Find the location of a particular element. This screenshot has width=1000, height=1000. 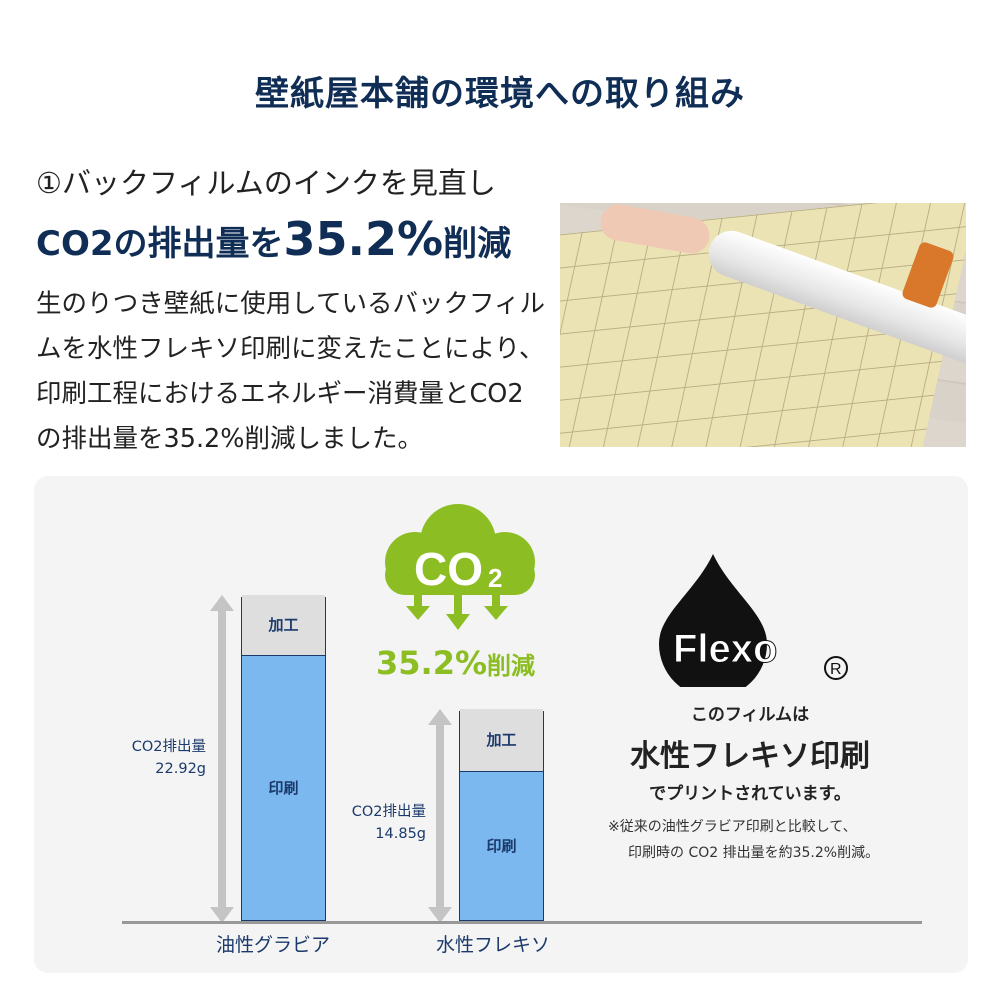

bar-0: 印刷 加工 is located at coordinates (283, 758).